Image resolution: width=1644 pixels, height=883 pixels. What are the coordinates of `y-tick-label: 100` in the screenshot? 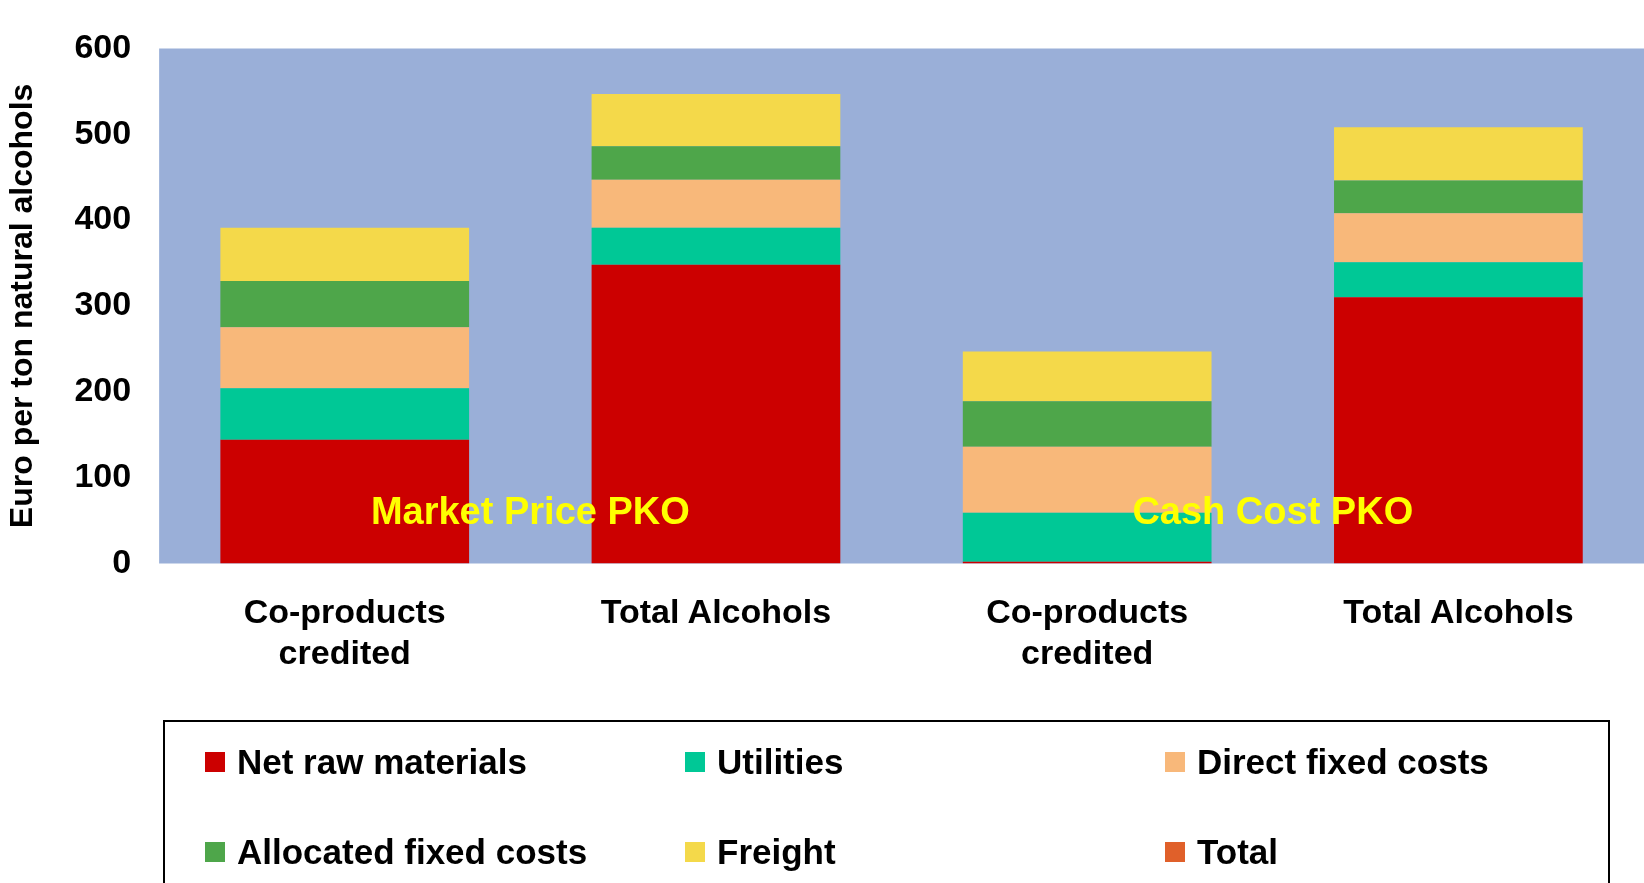 It's located at (103, 474).